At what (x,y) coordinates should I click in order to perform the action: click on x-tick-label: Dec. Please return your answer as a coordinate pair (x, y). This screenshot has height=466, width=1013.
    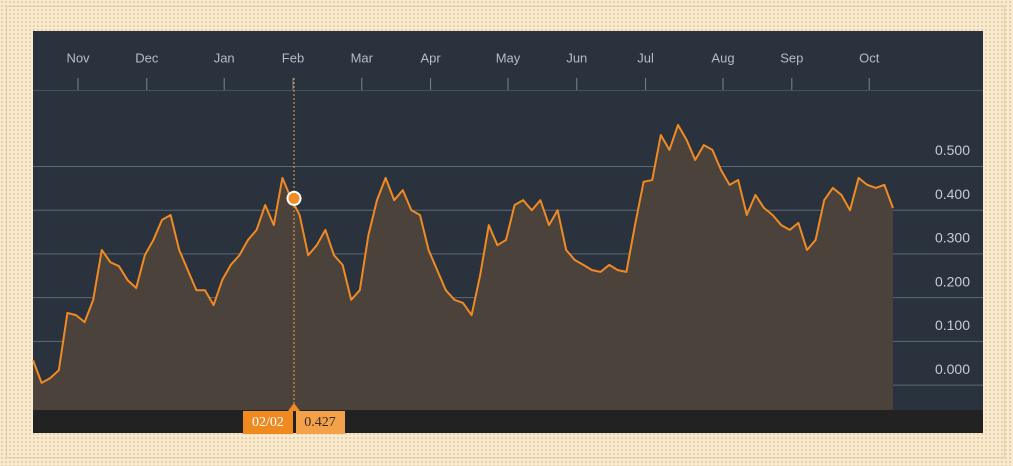
    Looking at the image, I should click on (147, 57).